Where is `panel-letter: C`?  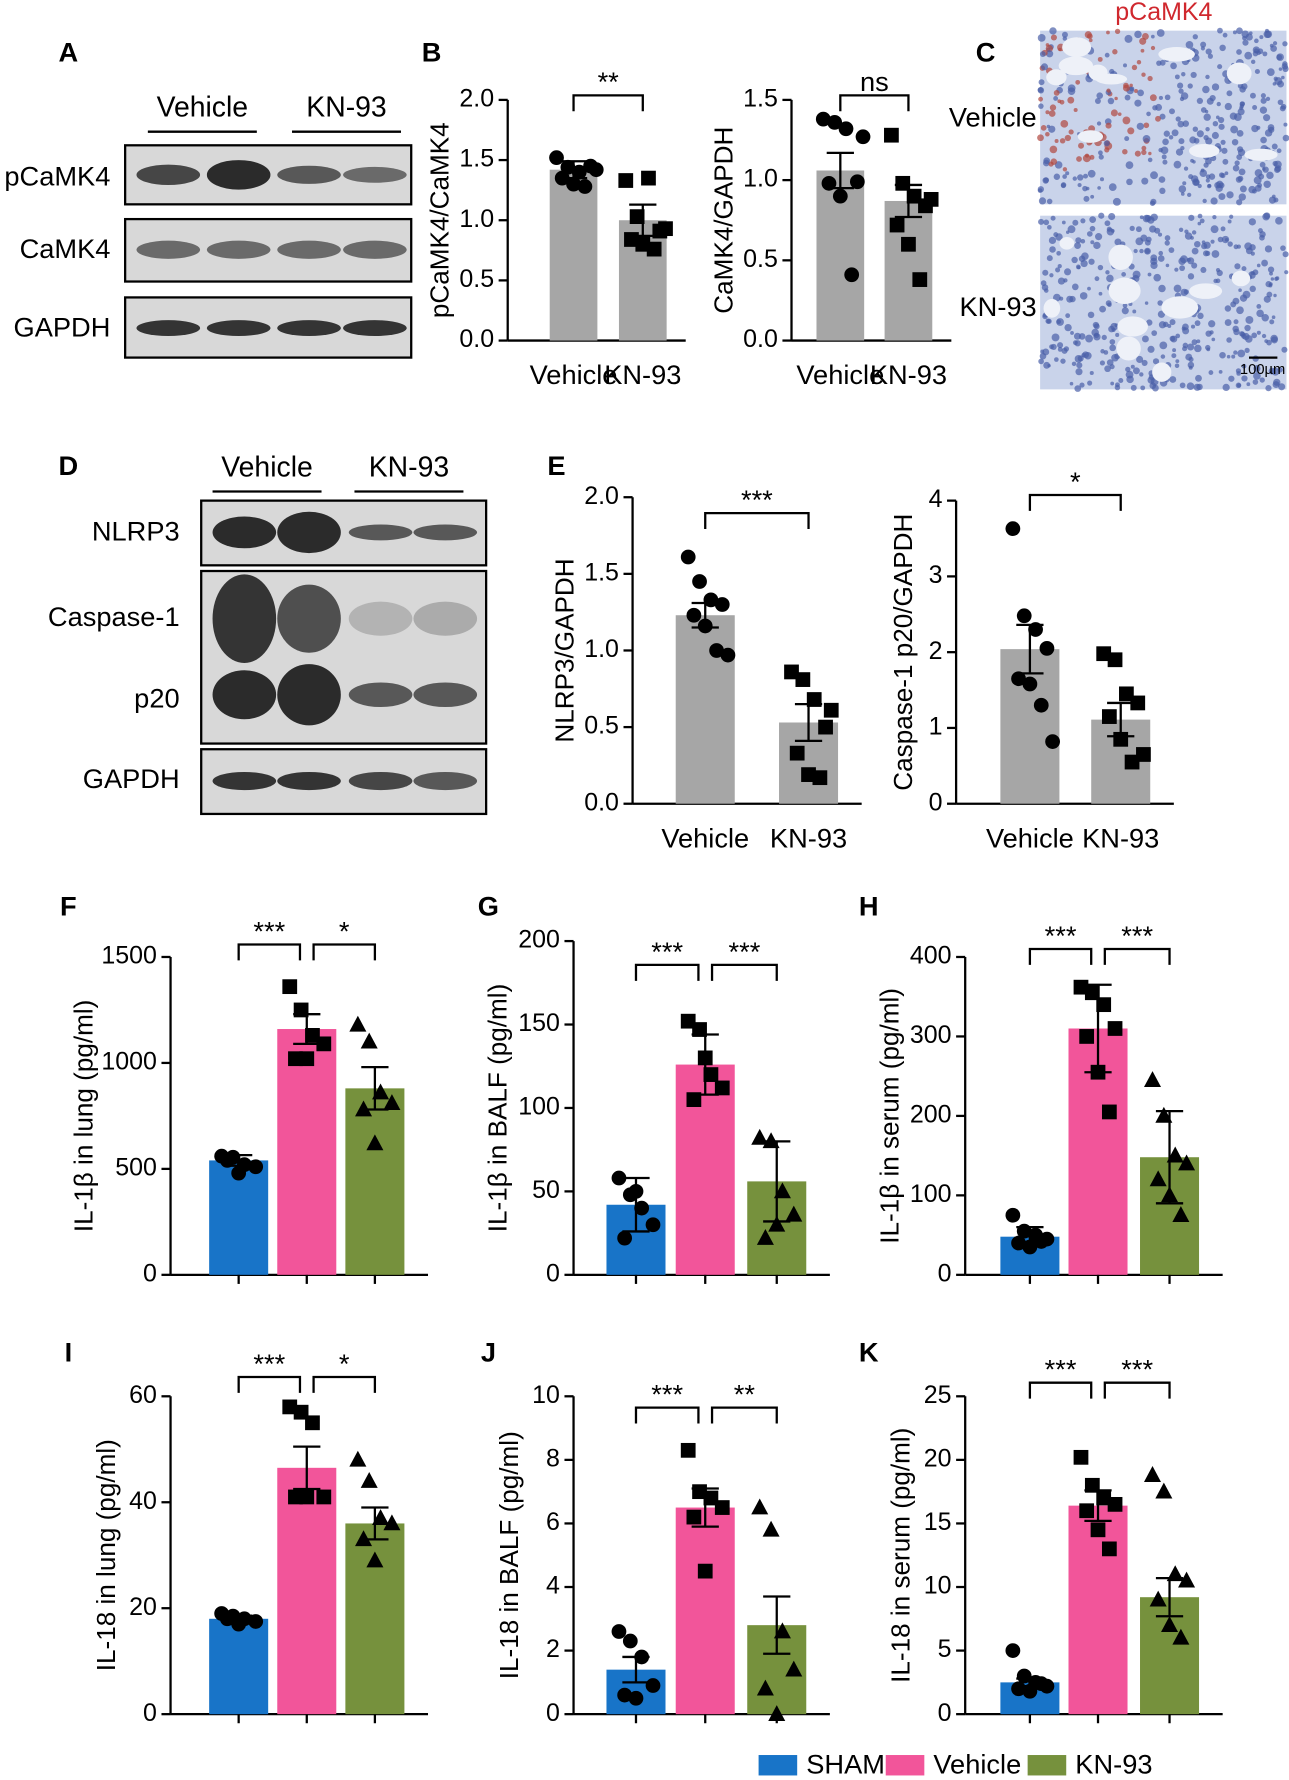
panel-letter: C is located at coordinates (986, 52).